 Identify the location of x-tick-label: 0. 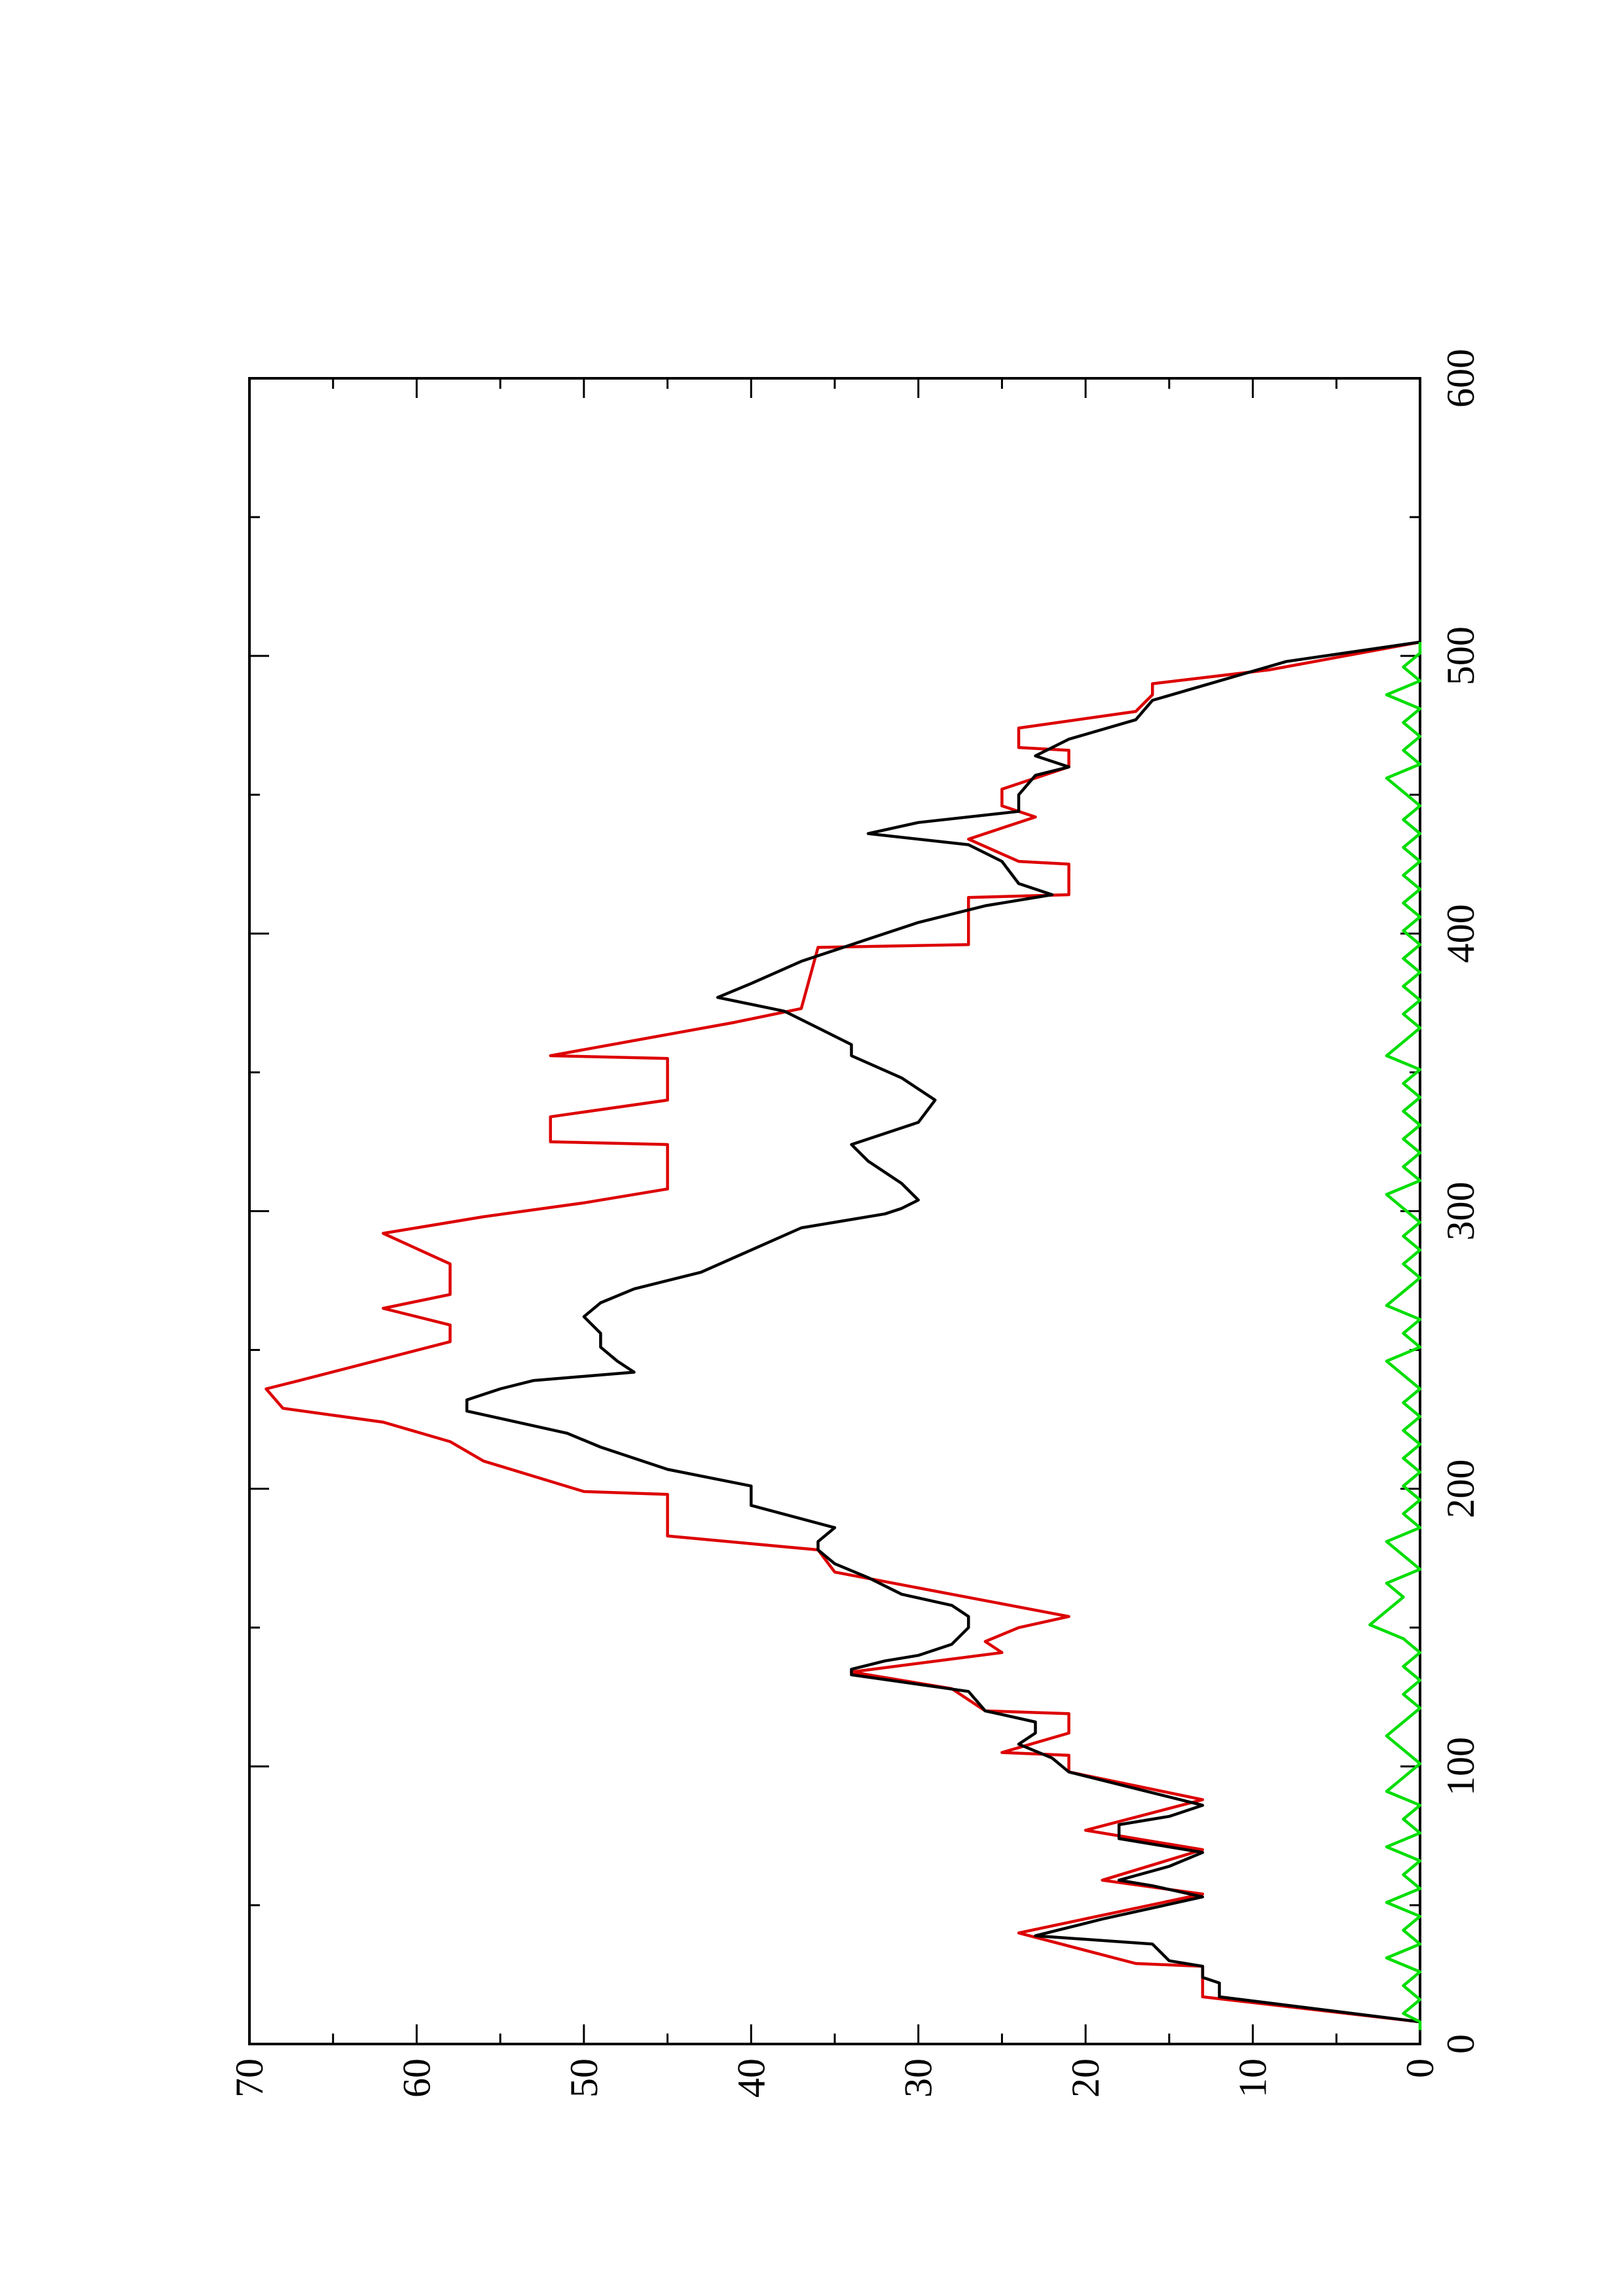
(1460, 2044).